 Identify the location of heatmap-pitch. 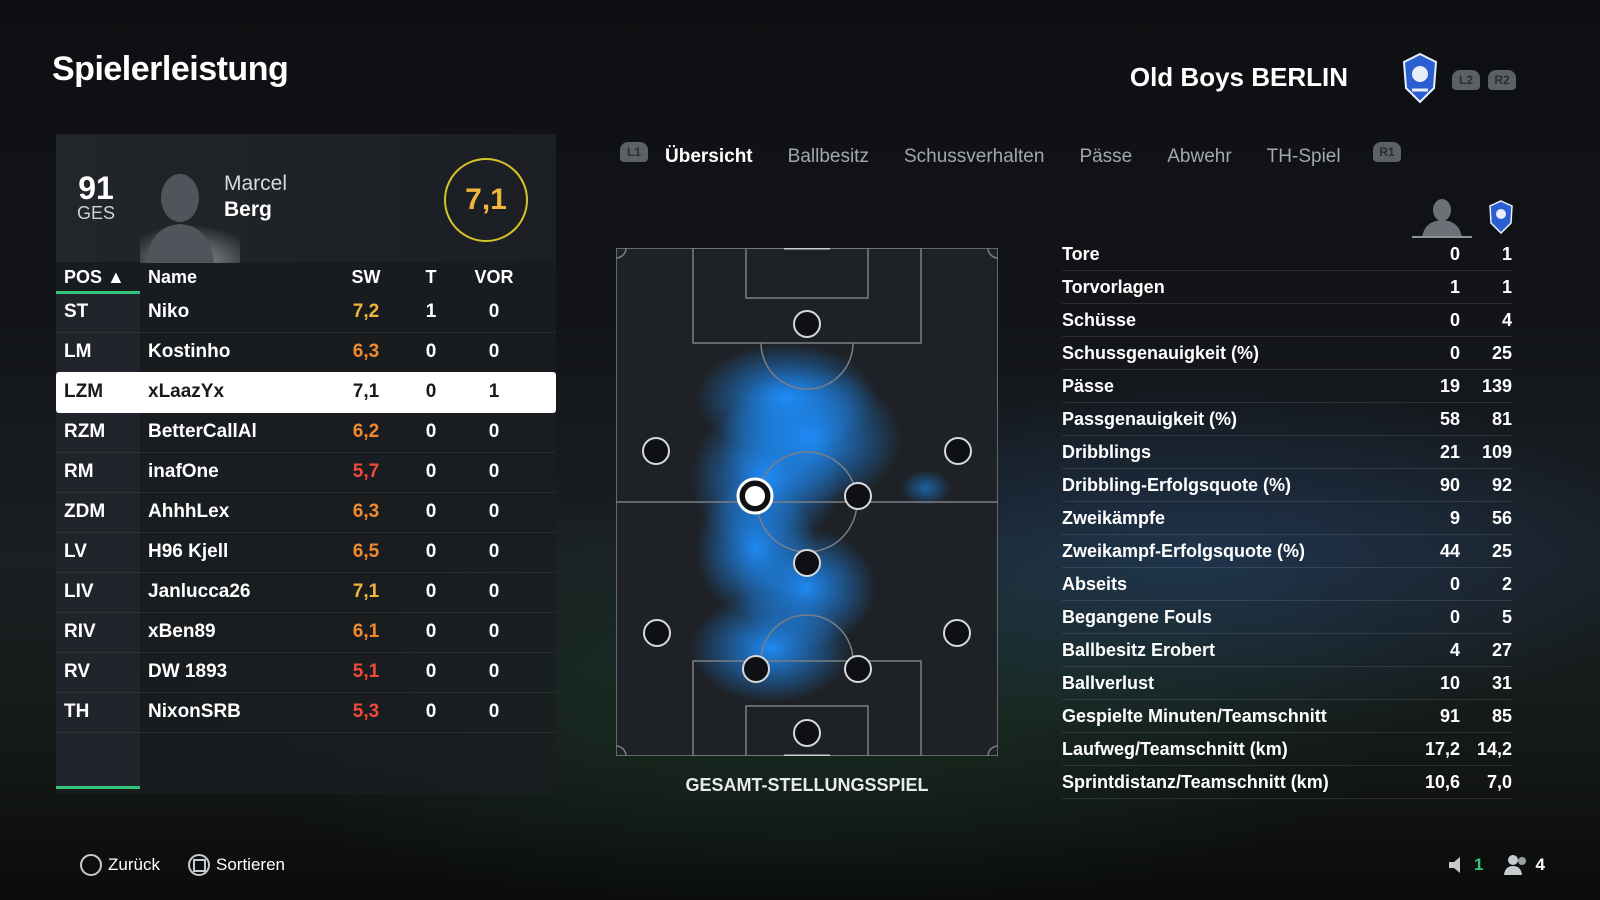
(807, 502).